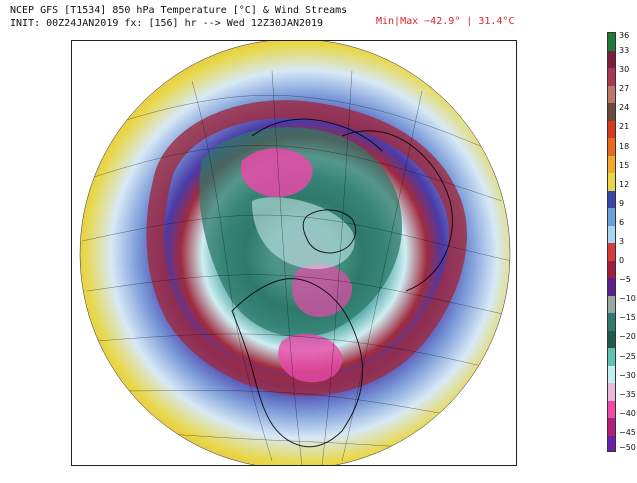 Image resolution: width=637 pixels, height=483 pixels. Describe the element at coordinates (624, 70) in the screenshot. I see `colorbar-tick-label: 30` at that location.